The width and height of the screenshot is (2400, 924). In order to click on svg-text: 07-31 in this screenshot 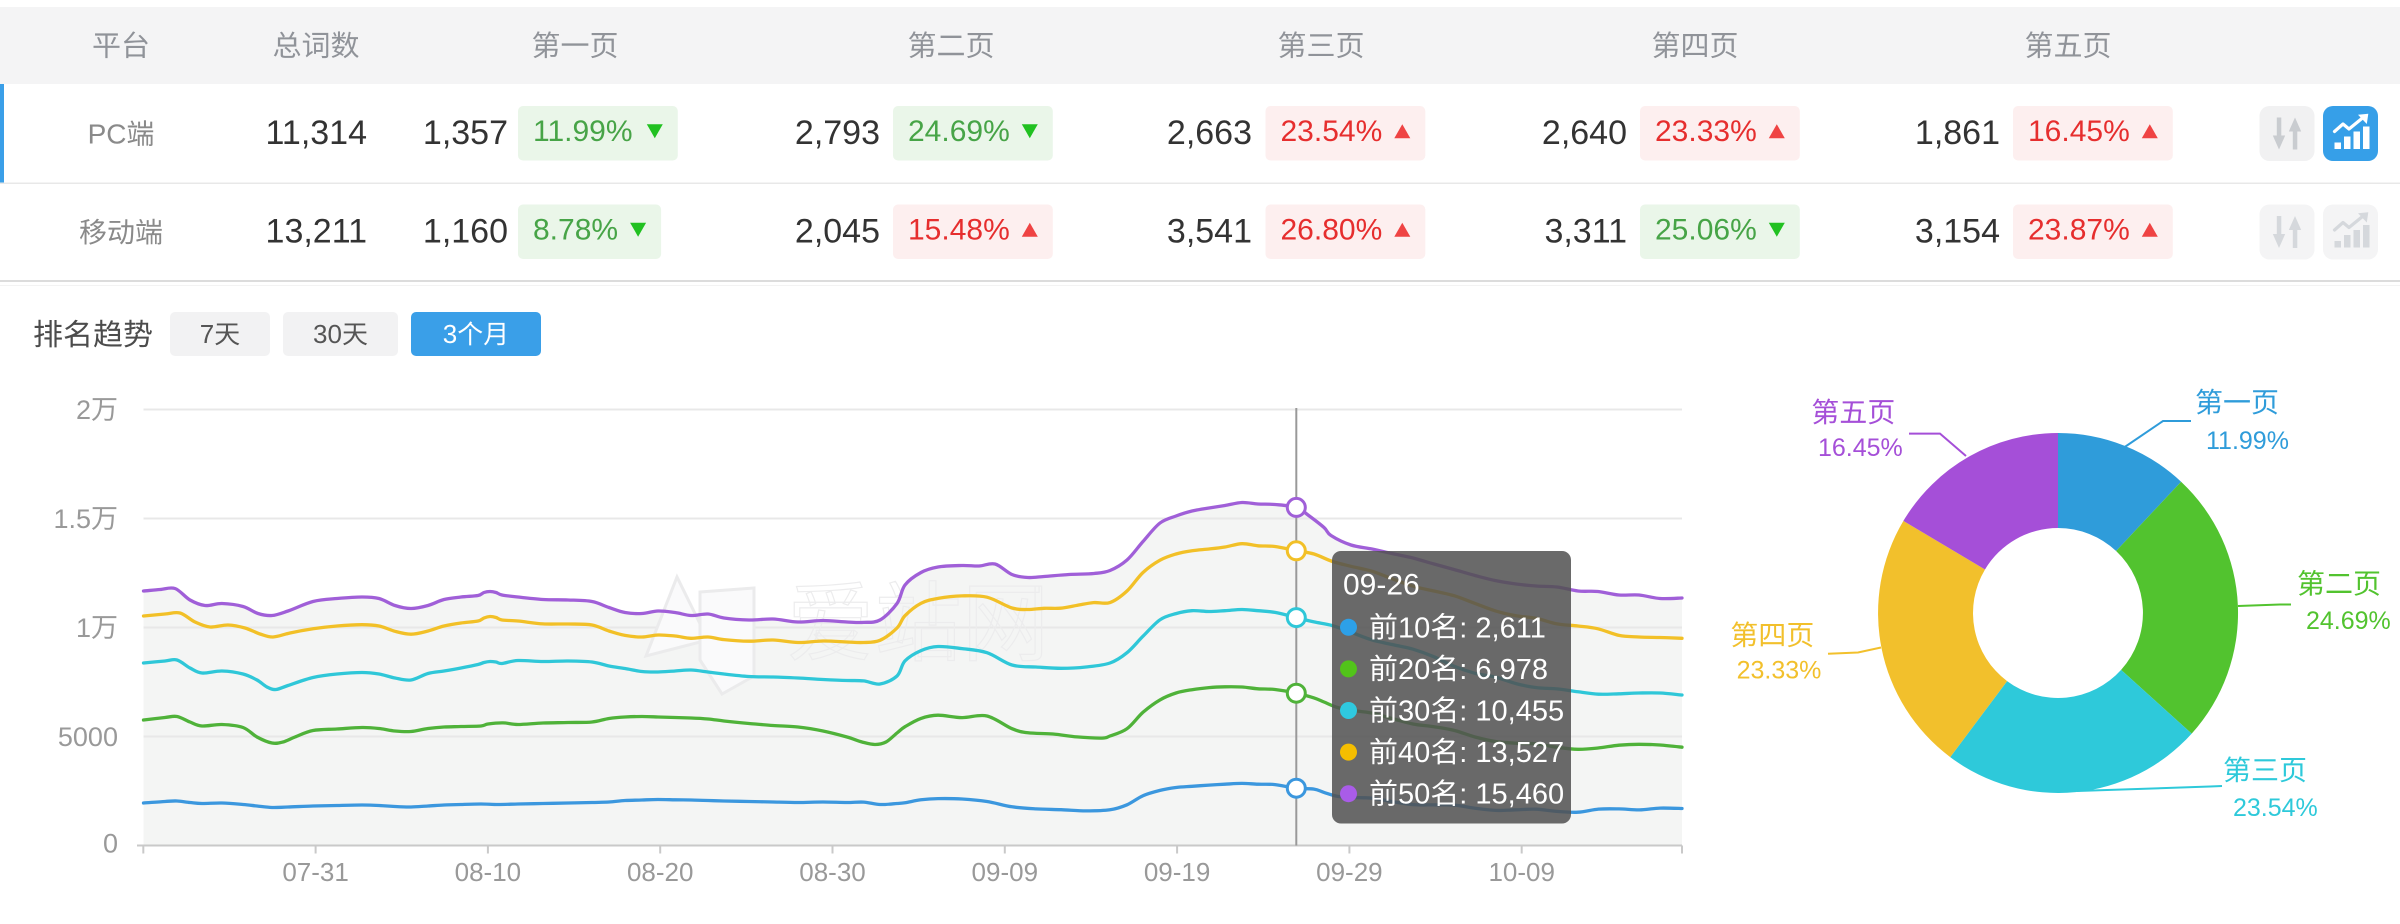, I will do `click(315, 872)`.